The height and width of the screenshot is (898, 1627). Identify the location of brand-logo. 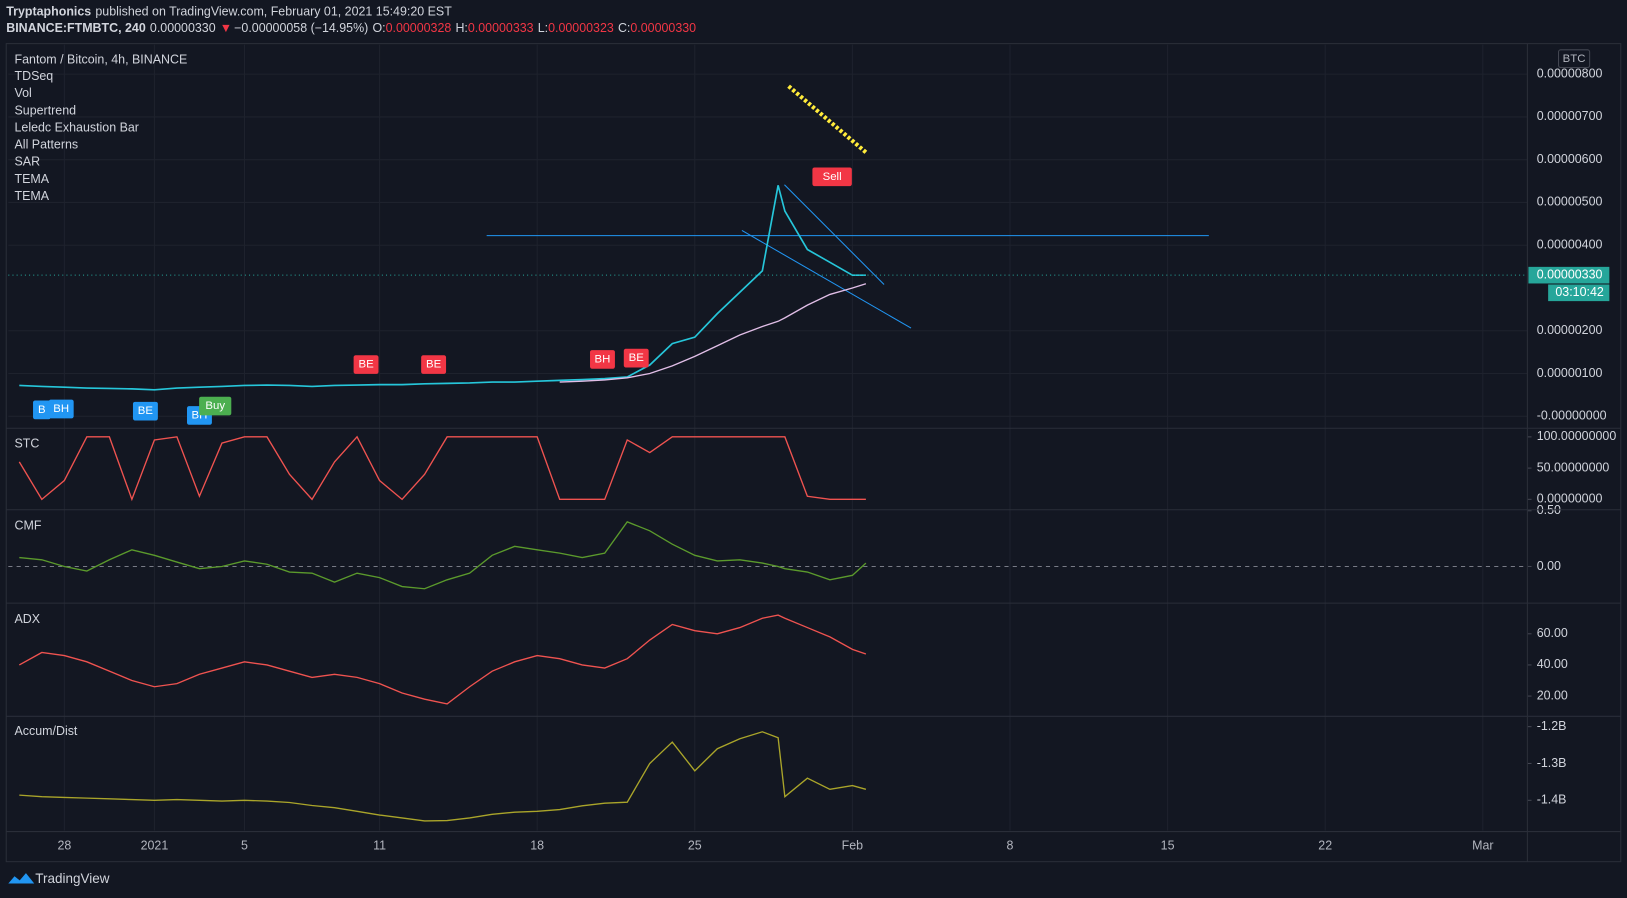
(21, 878).